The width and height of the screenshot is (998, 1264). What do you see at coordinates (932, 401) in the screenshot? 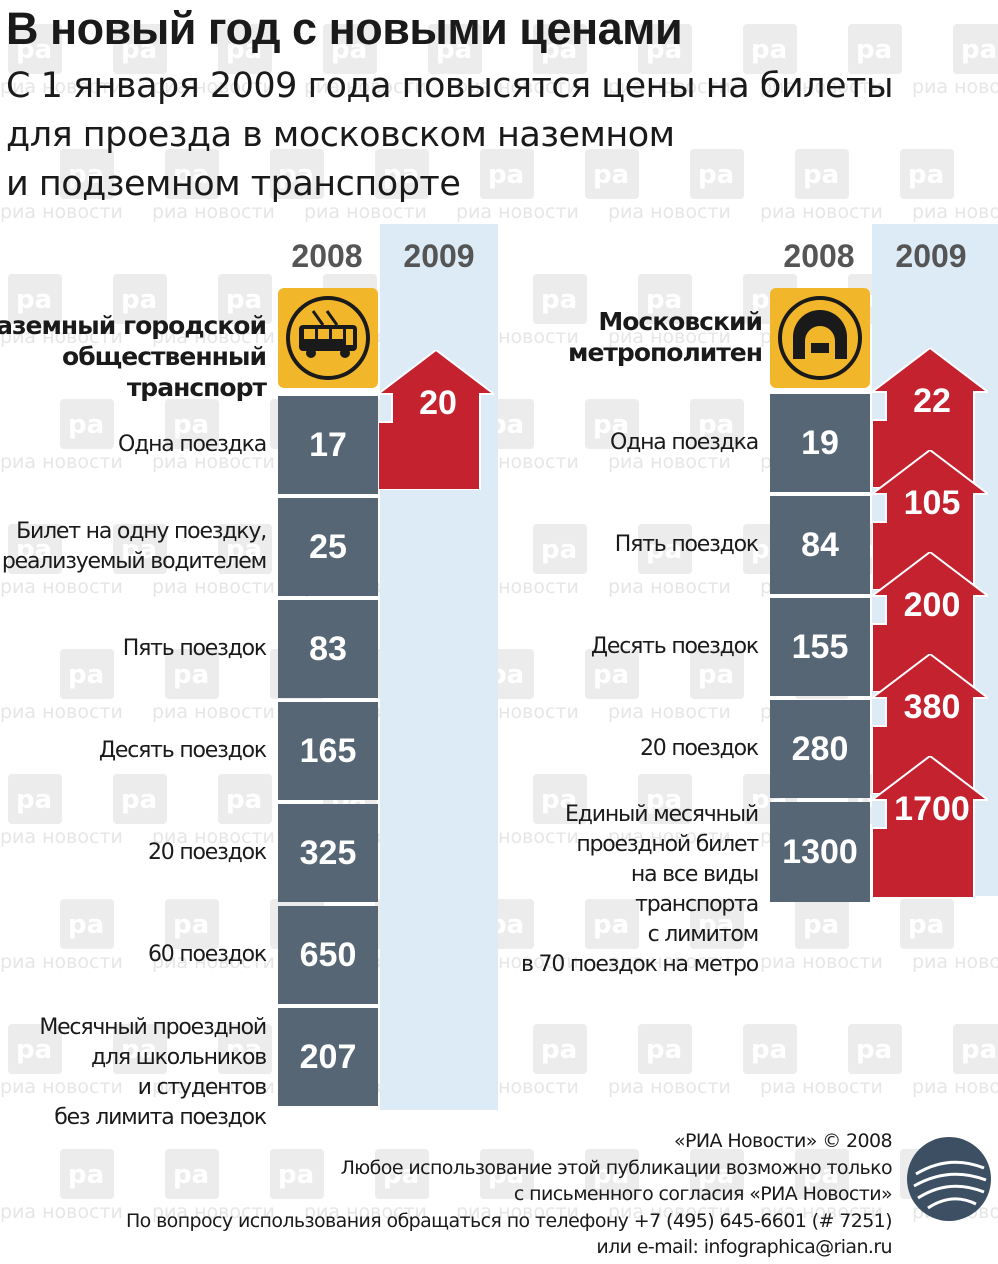
I see `price-2009-value: 22` at bounding box center [932, 401].